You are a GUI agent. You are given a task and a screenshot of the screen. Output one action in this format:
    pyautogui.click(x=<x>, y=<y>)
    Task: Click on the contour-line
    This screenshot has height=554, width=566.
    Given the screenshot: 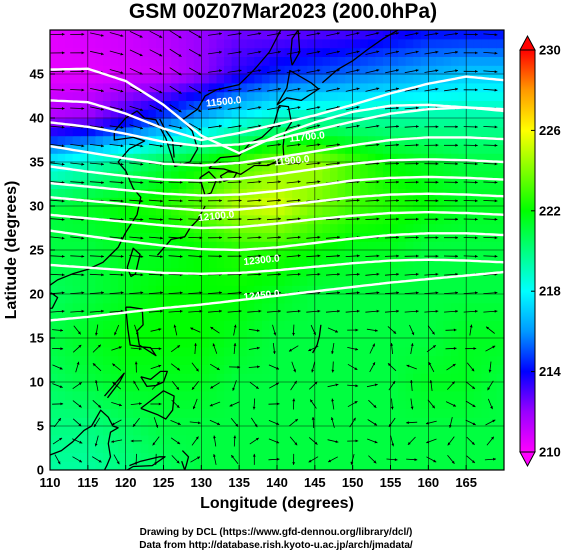 What is the action you would take?
    pyautogui.click(x=277, y=240)
    